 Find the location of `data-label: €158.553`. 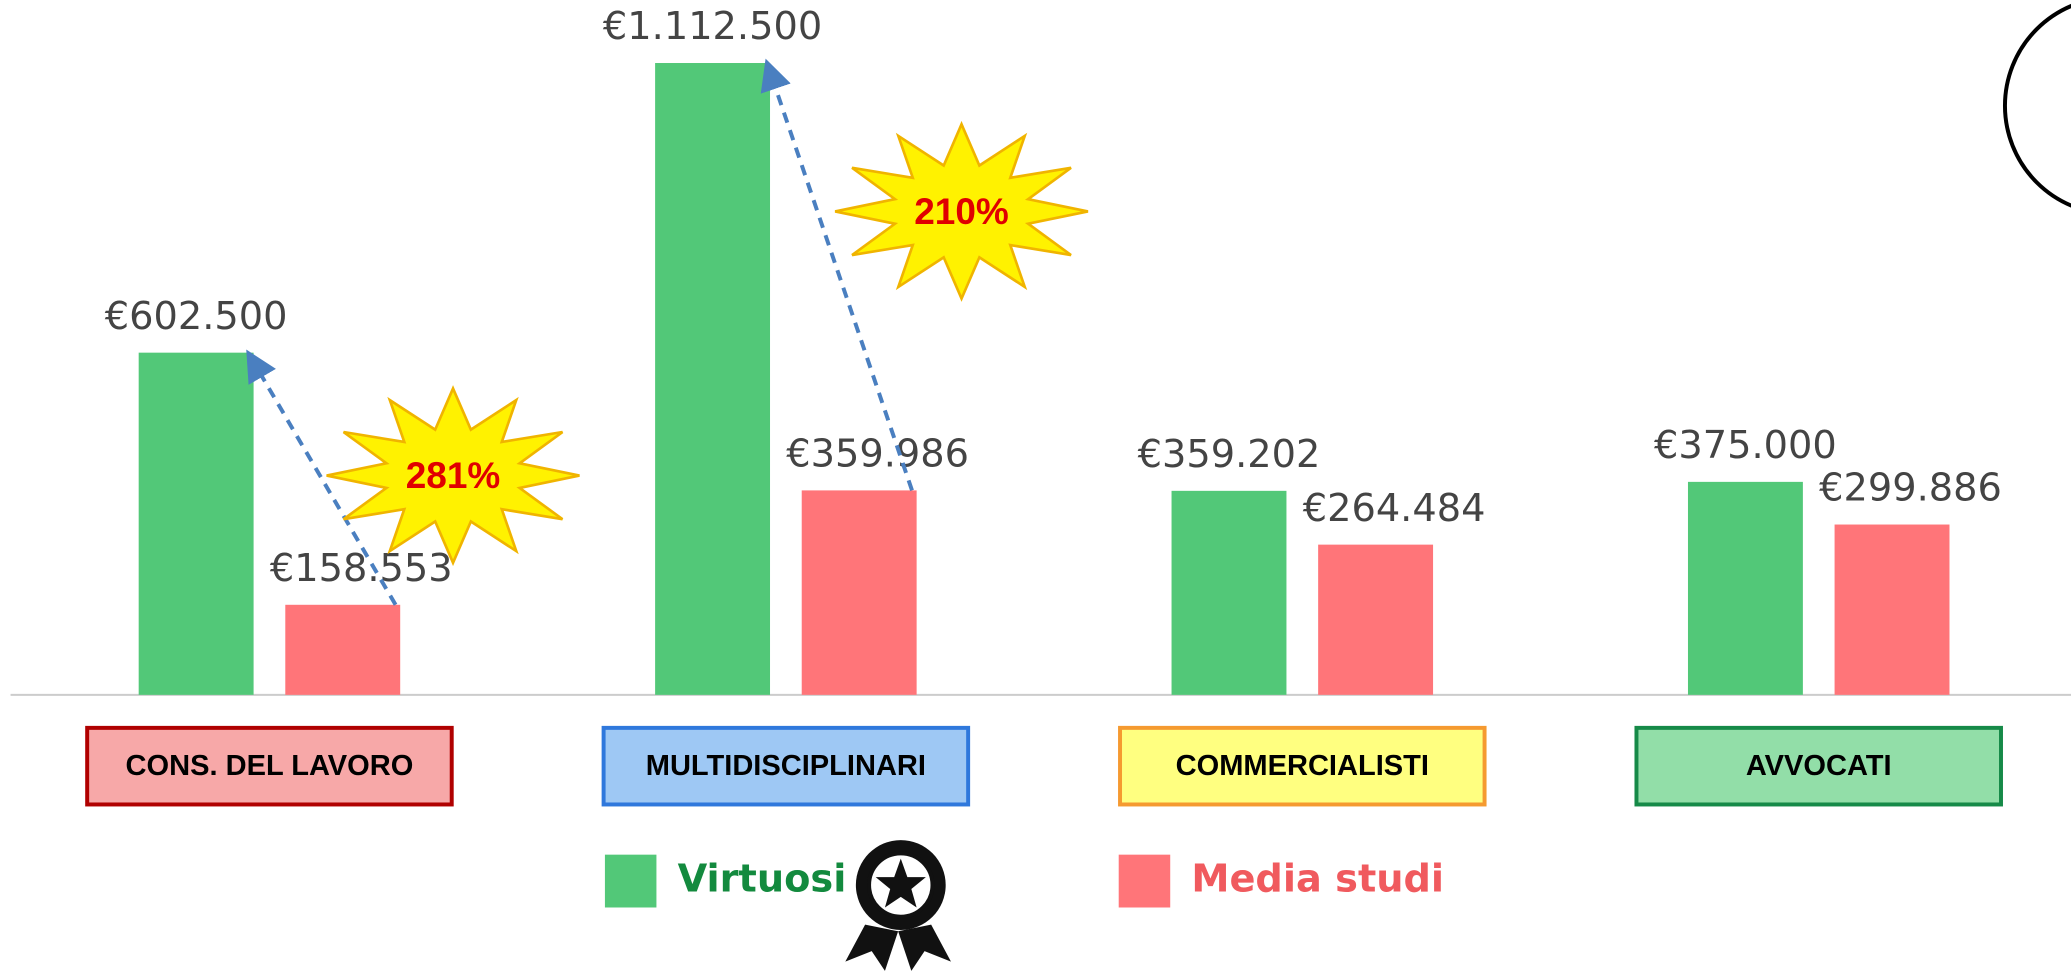

data-label: €158.553 is located at coordinates (361, 568).